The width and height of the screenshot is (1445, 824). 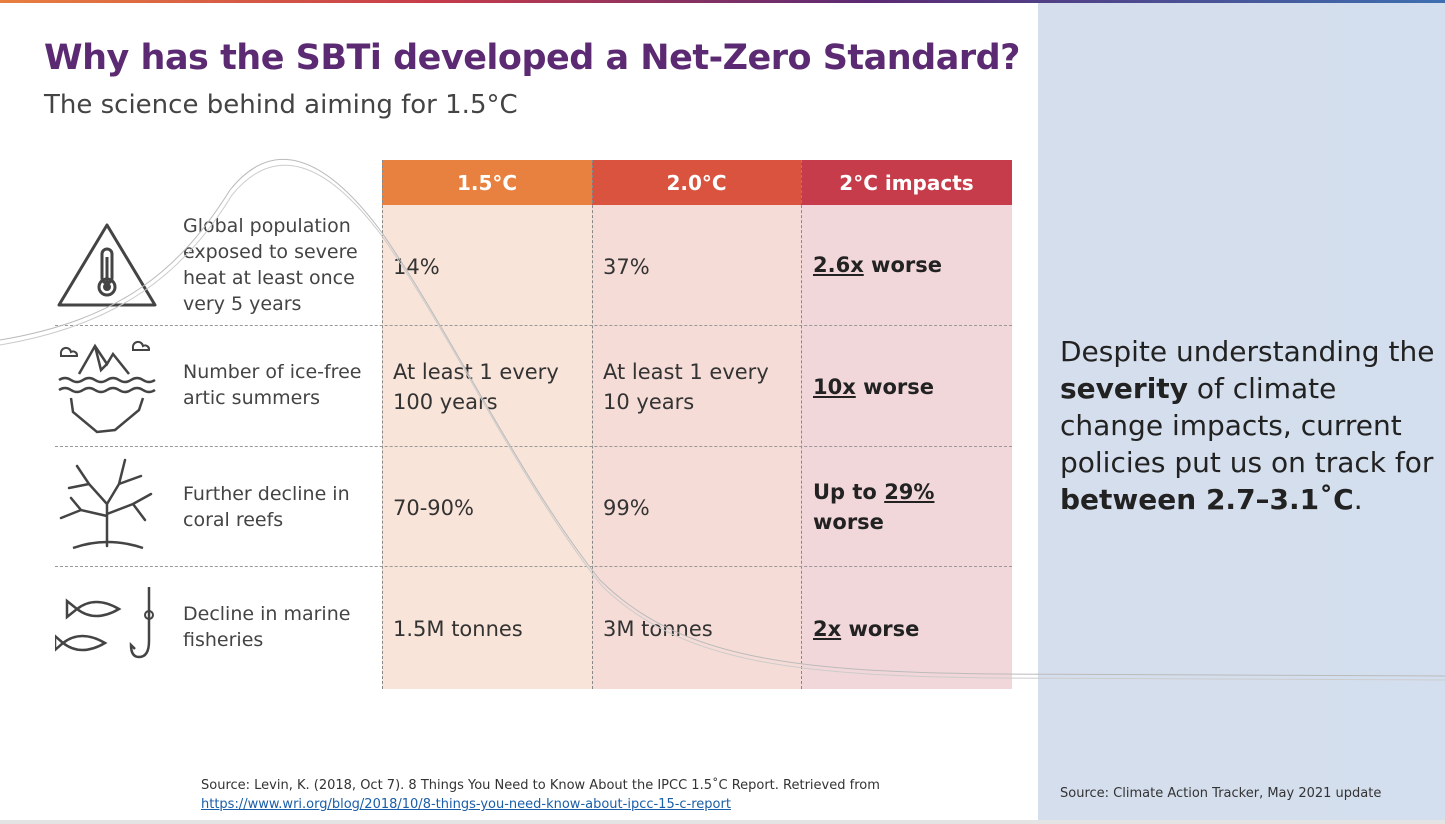 I want to click on row-label: Number of ice-free artic summers, so click(x=272, y=385).